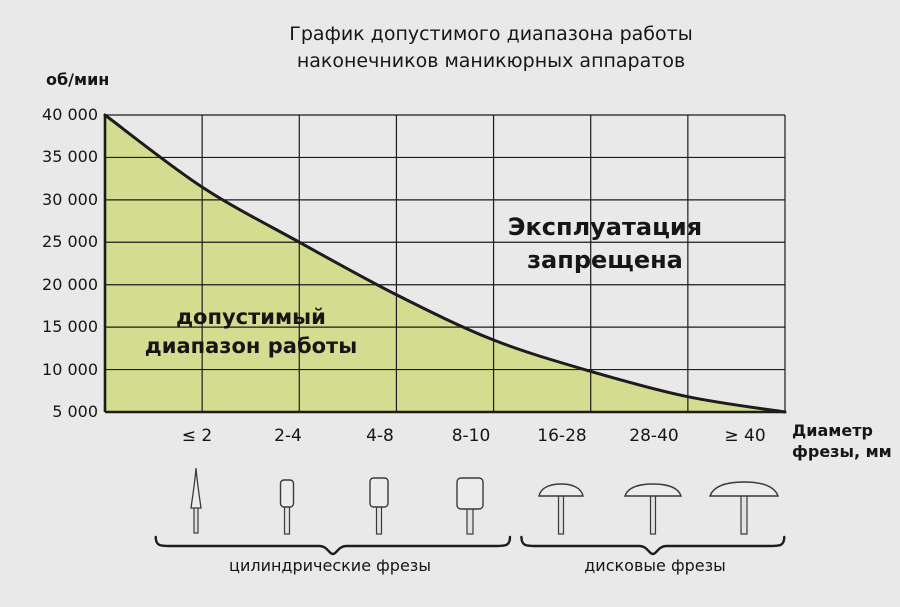 Image resolution: width=900 pixels, height=607 pixels. What do you see at coordinates (655, 565) in the screenshot?
I see `disc-group-label: дисковые фрезы` at bounding box center [655, 565].